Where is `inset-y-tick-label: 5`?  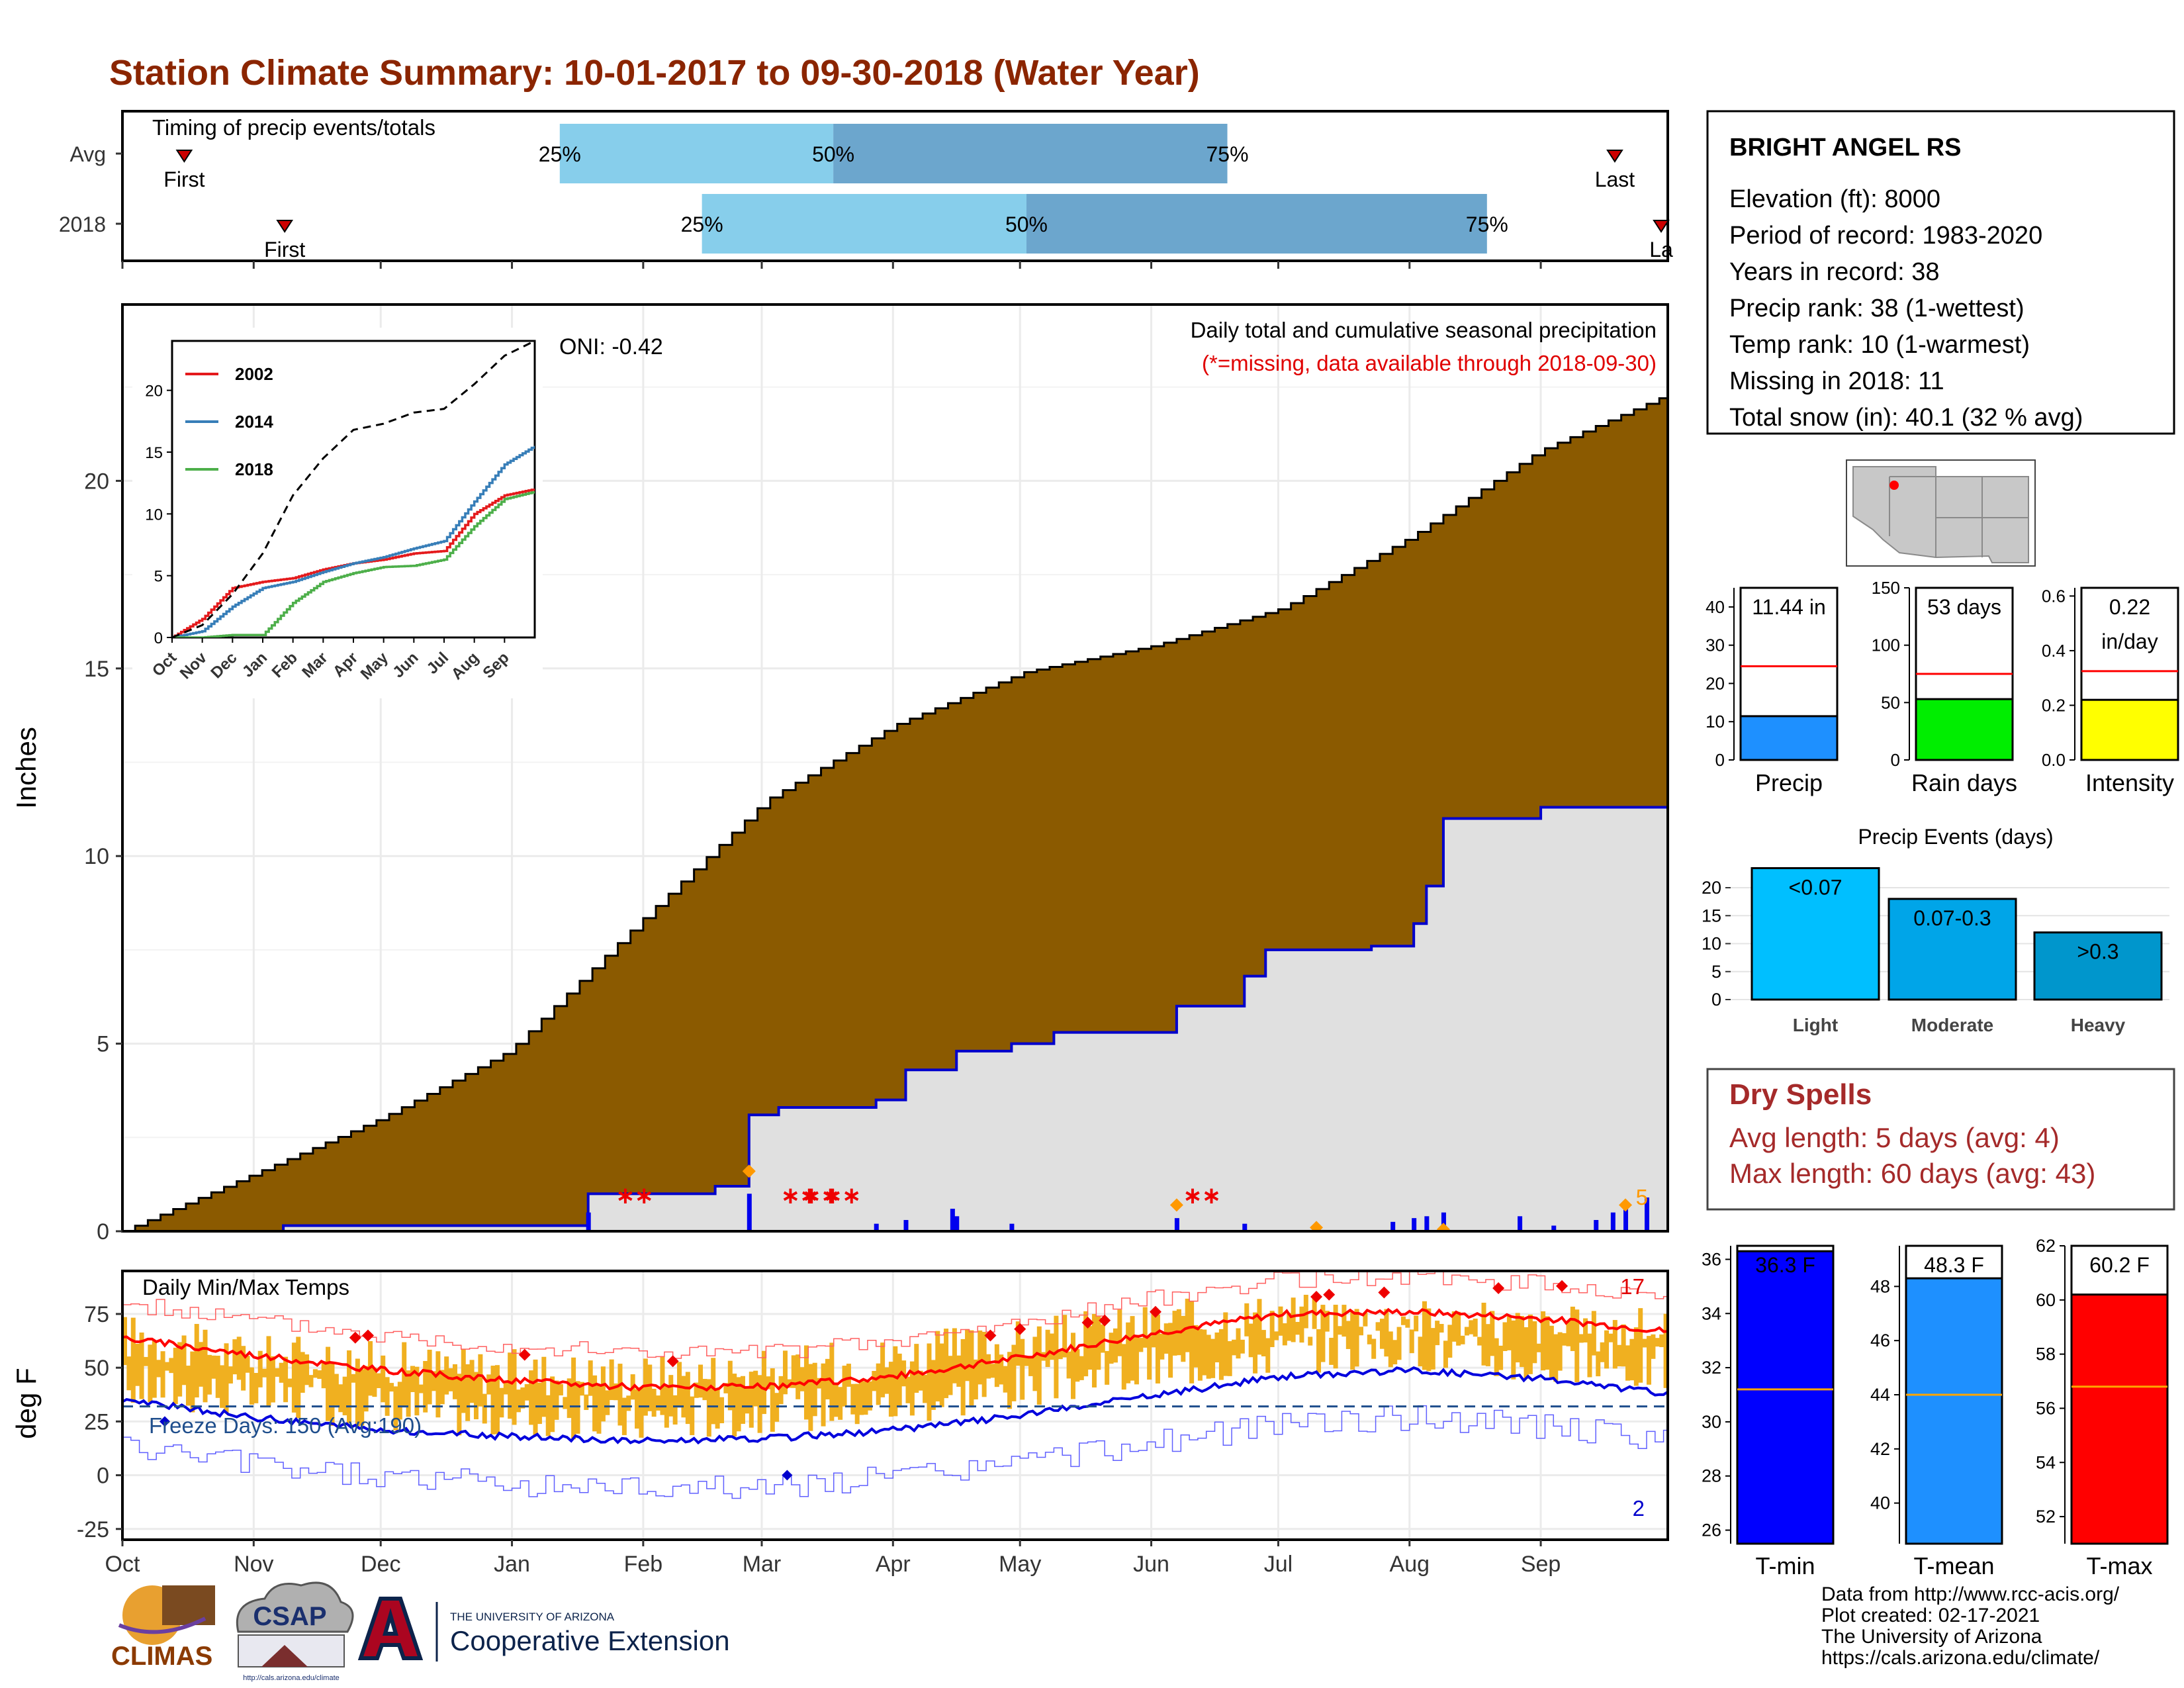 inset-y-tick-label: 5 is located at coordinates (159, 577).